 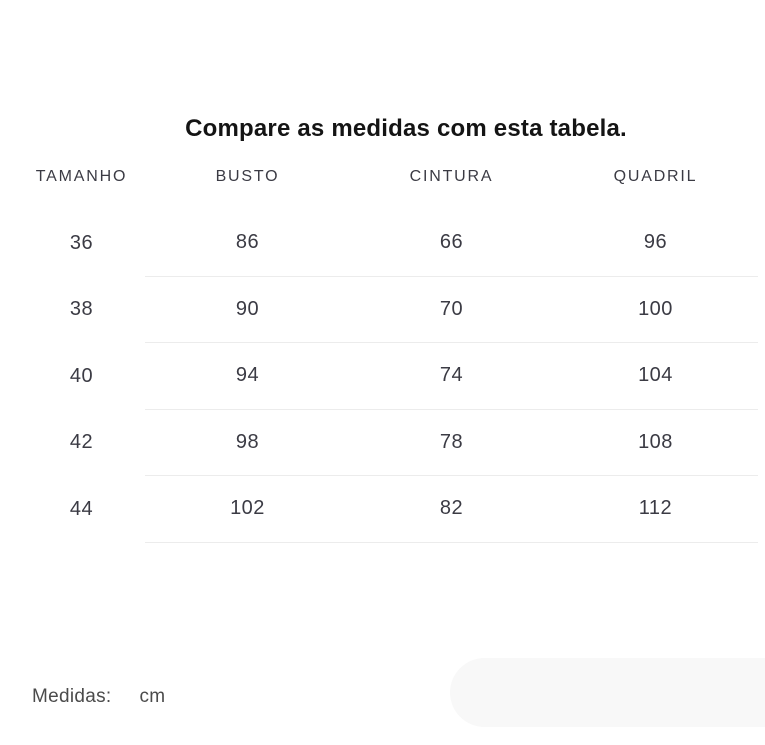 I want to click on column-header-cintura: CINTURA, so click(x=451, y=176).